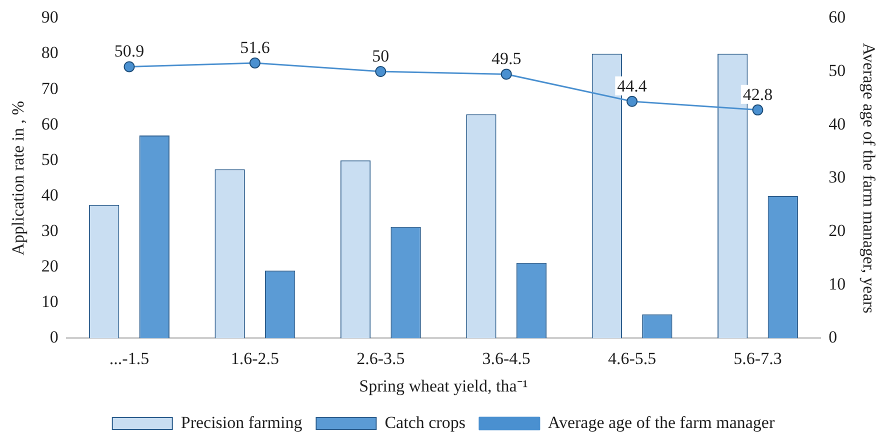  Describe the element at coordinates (241, 422) in the screenshot. I see `legend-label: Precision farming` at that location.